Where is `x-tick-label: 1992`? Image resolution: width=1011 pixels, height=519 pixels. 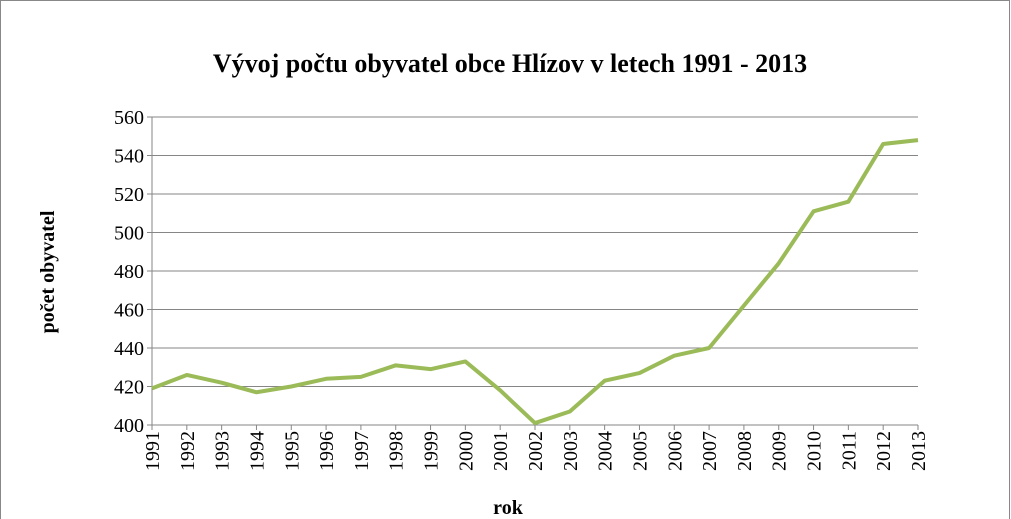 x-tick-label: 1992 is located at coordinates (188, 451).